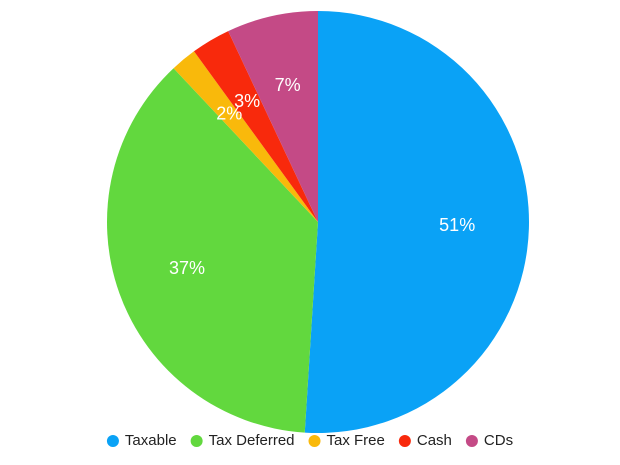  I want to click on legend-label: CDs, so click(498, 440).